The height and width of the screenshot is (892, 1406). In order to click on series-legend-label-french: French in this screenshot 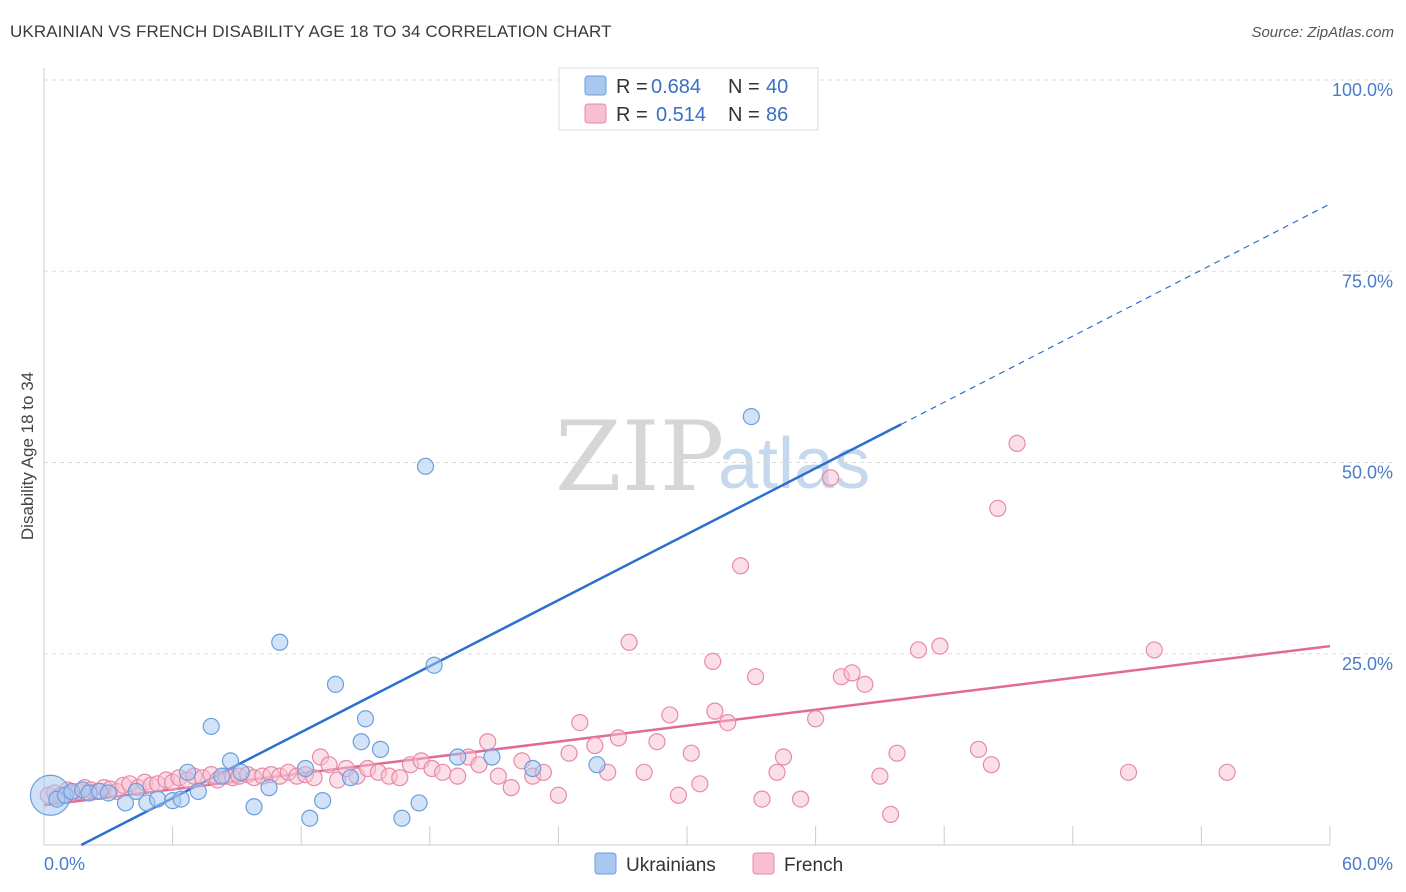, I will do `click(813, 865)`.